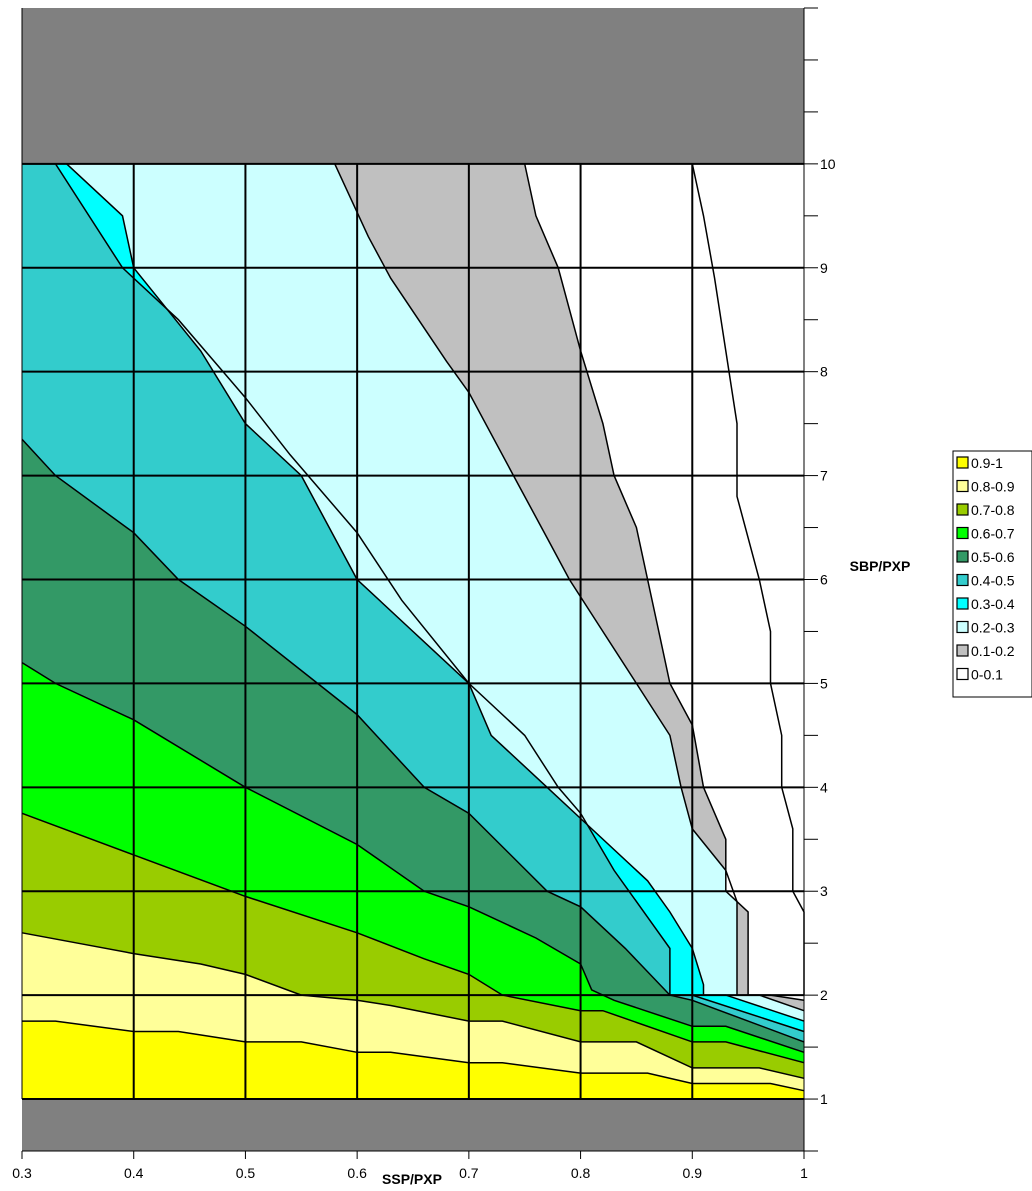  Describe the element at coordinates (828, 164) in the screenshot. I see `y-tick-label: 10` at that location.